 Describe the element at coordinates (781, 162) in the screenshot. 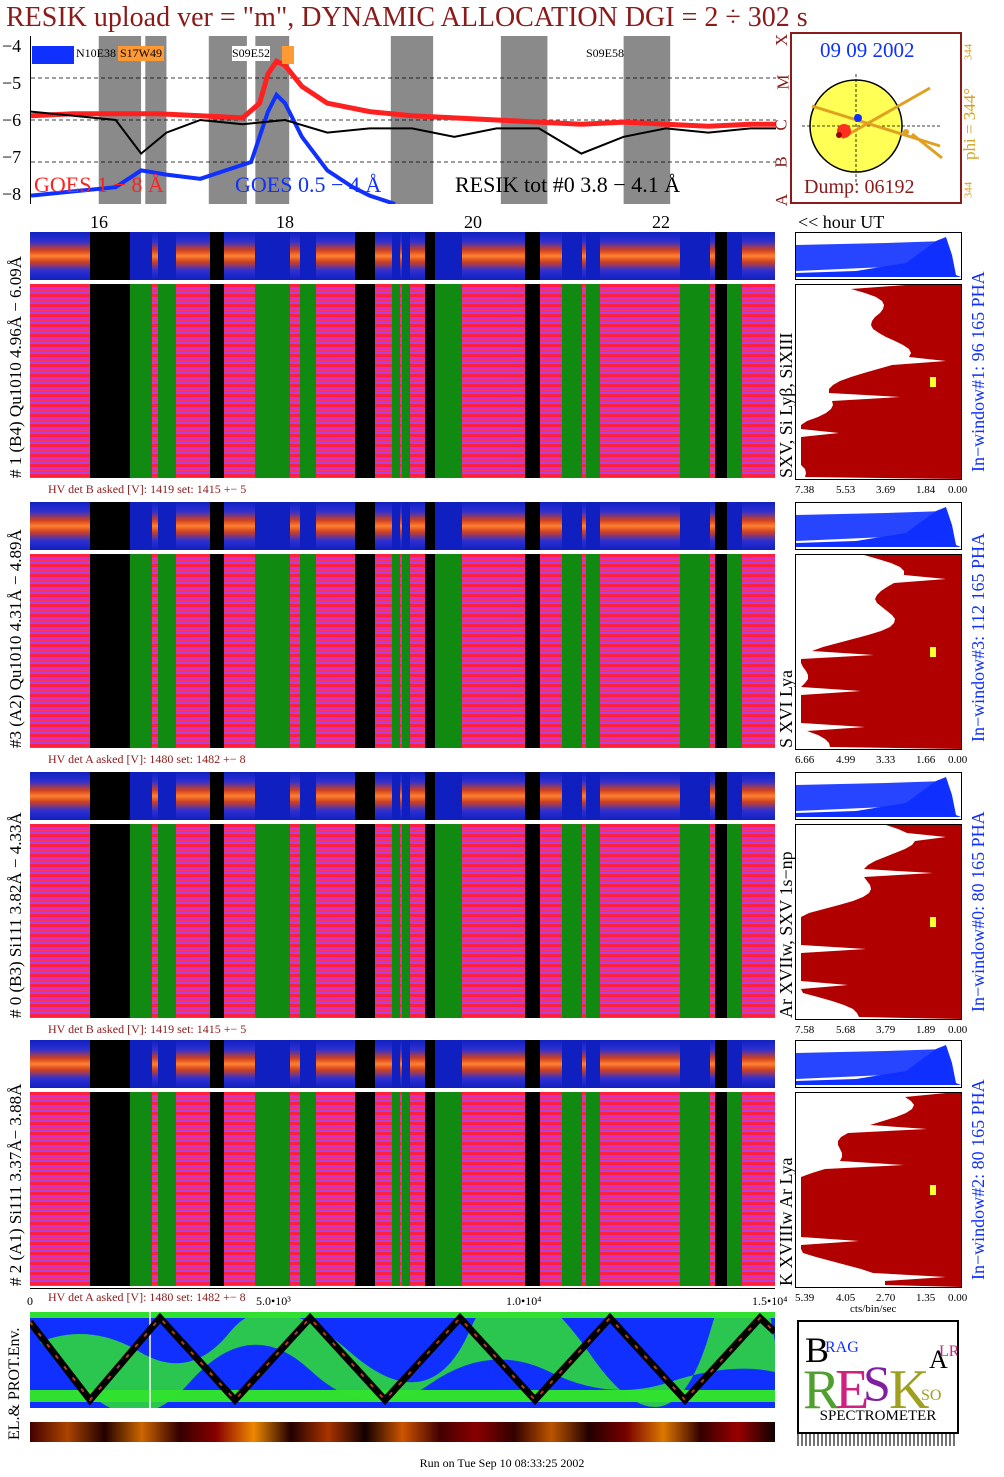

I see `goes-class-letter: B` at that location.